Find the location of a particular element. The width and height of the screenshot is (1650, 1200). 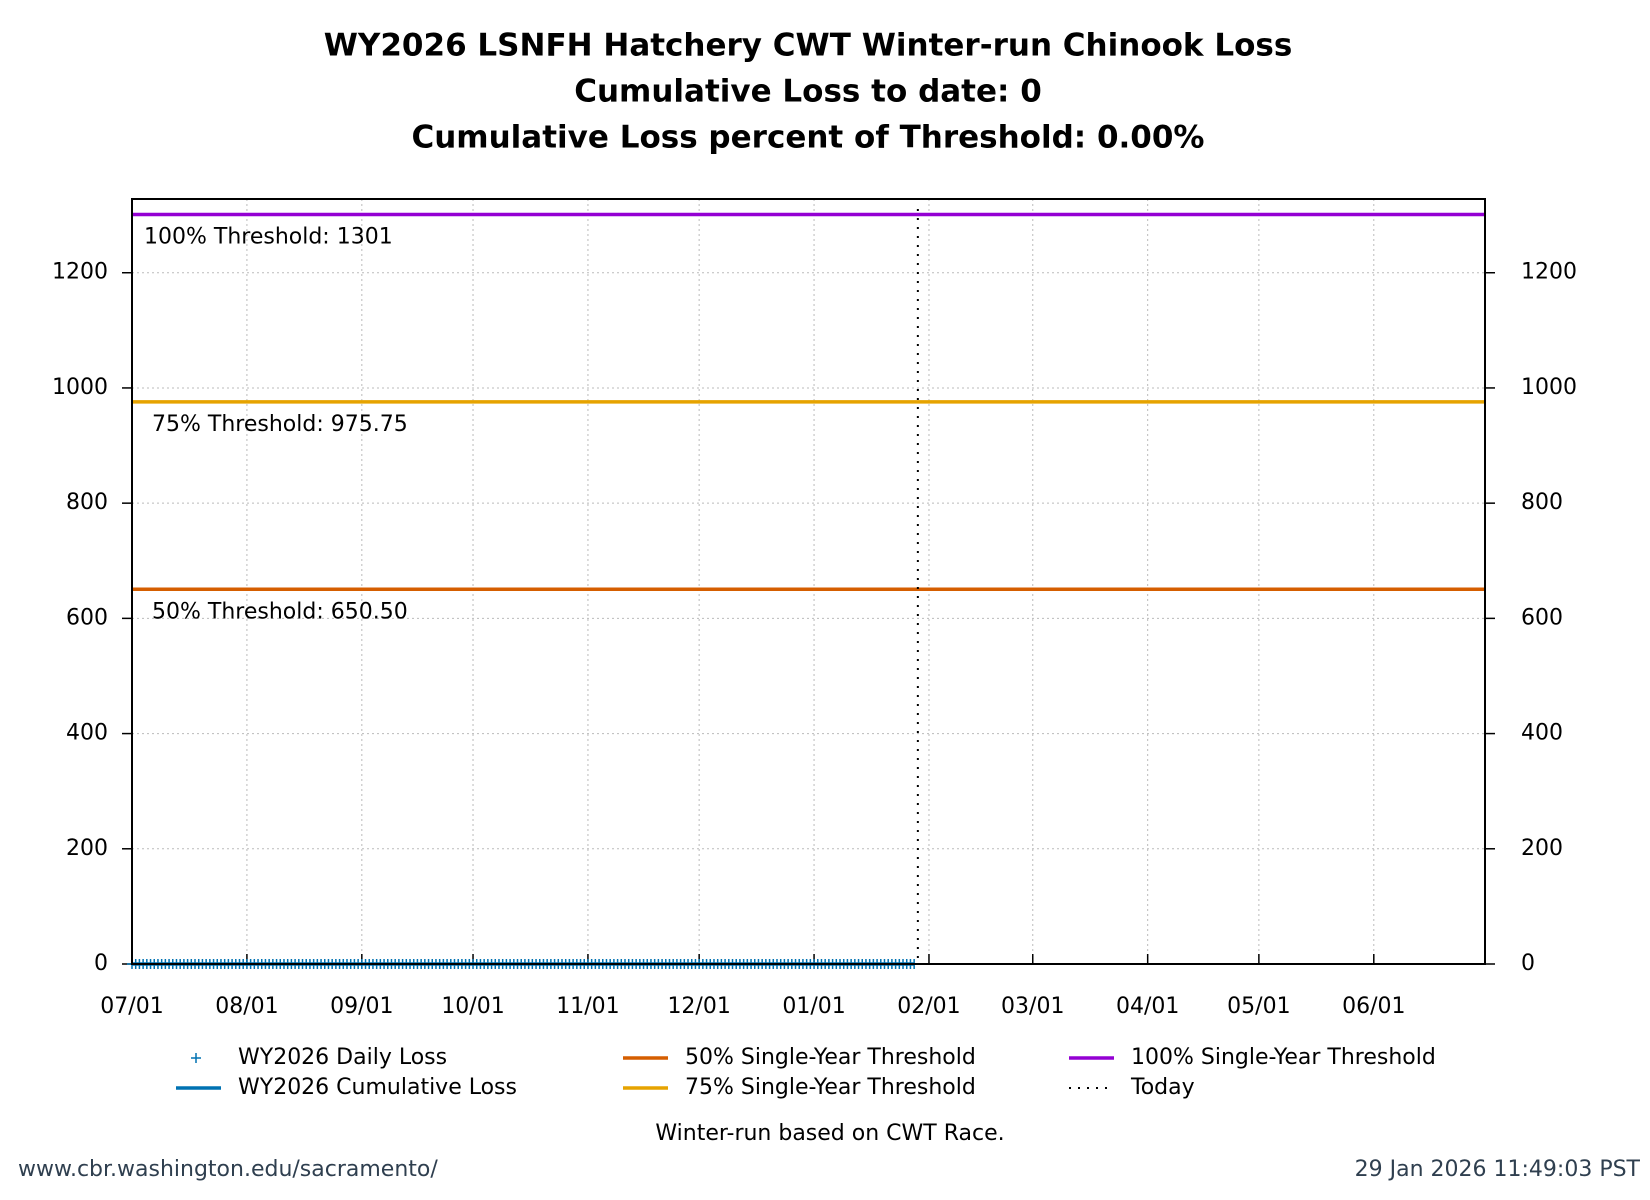

y-tick-label: 1000 is located at coordinates (80, 387).